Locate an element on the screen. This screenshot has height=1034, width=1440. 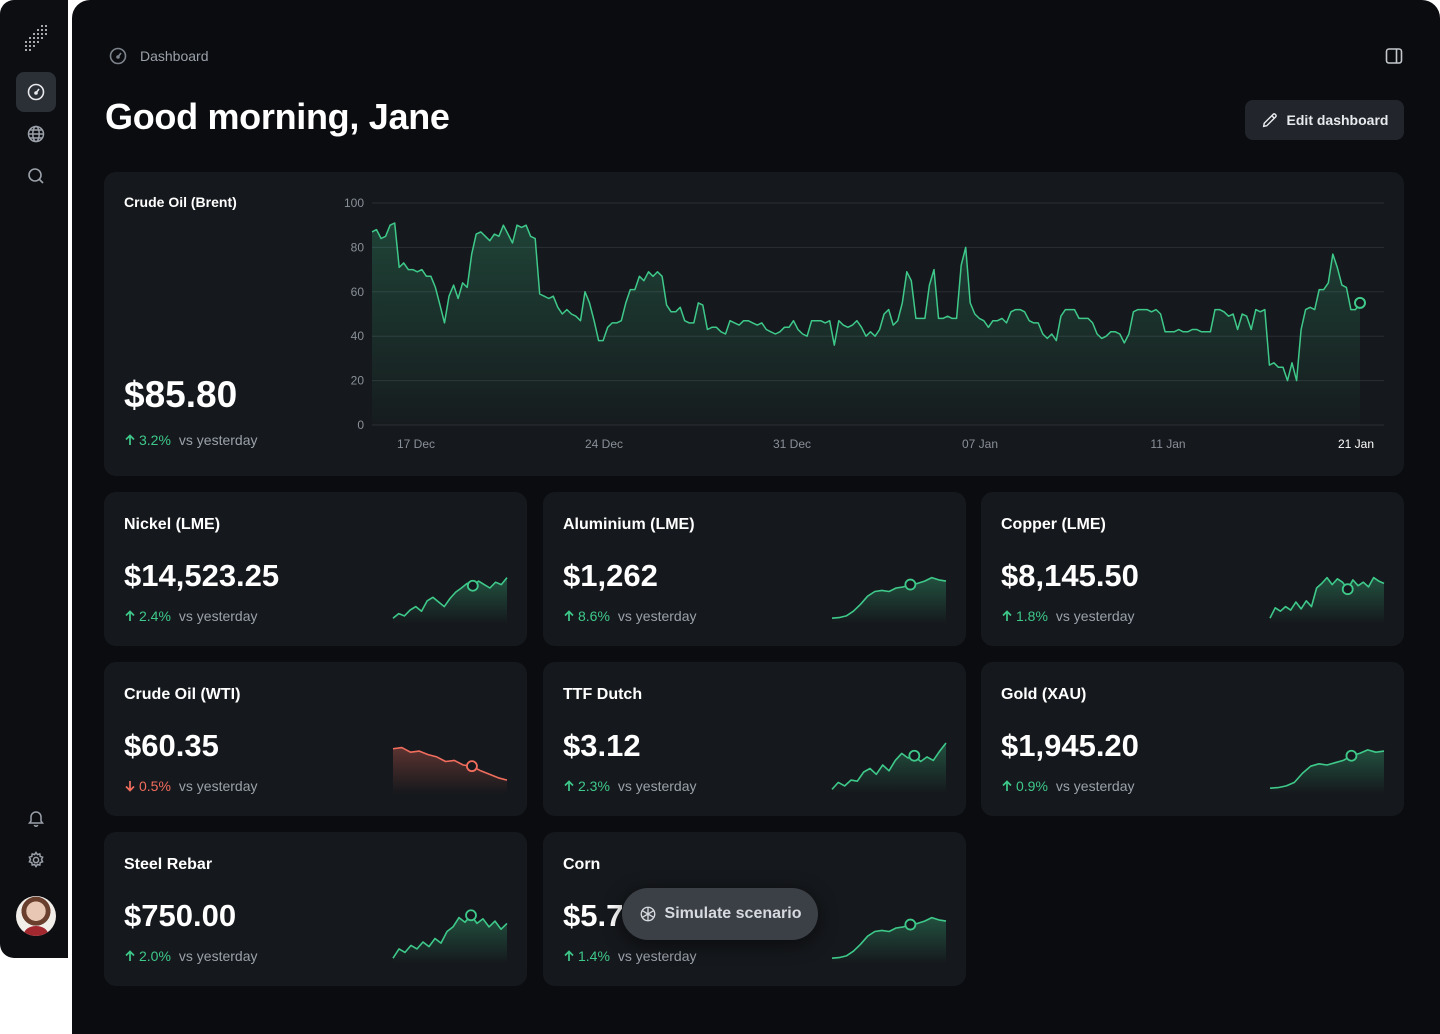
logo-icon is located at coordinates (36, 38).